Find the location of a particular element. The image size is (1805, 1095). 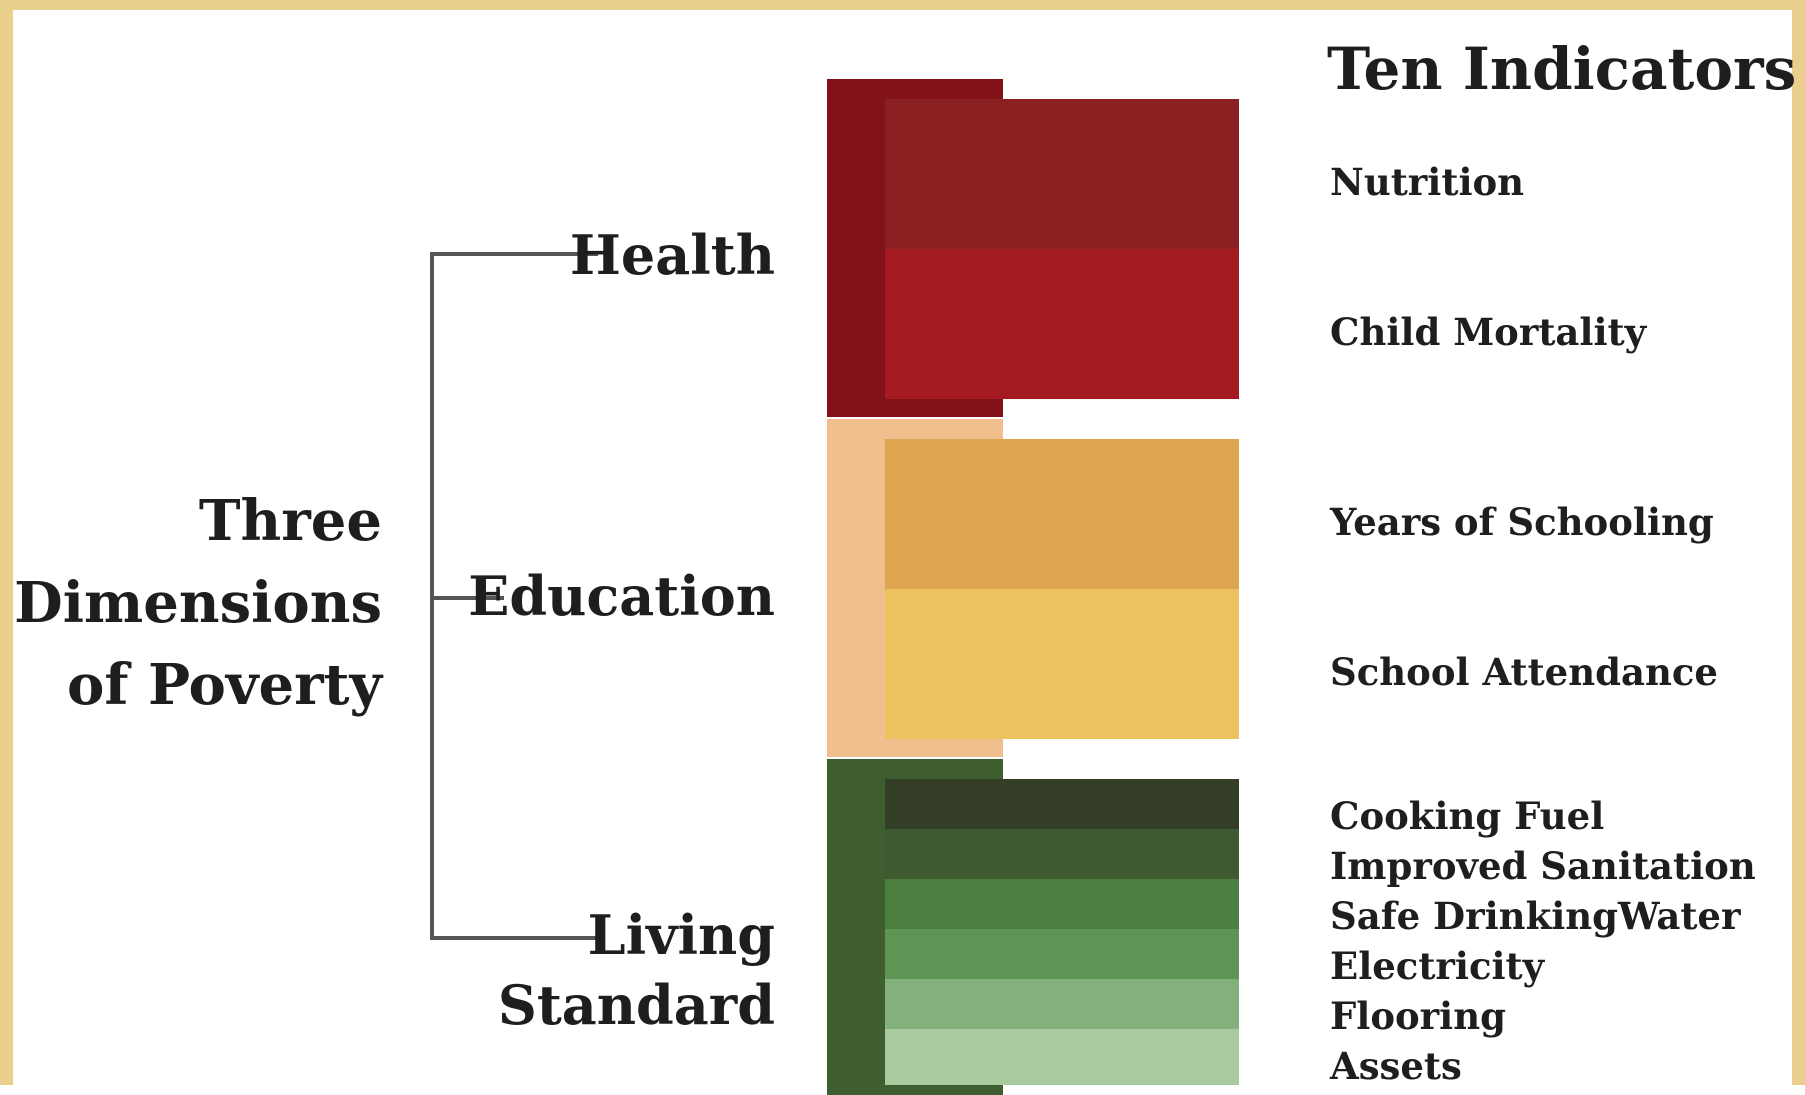

living-band-electricity is located at coordinates (1062, 954).